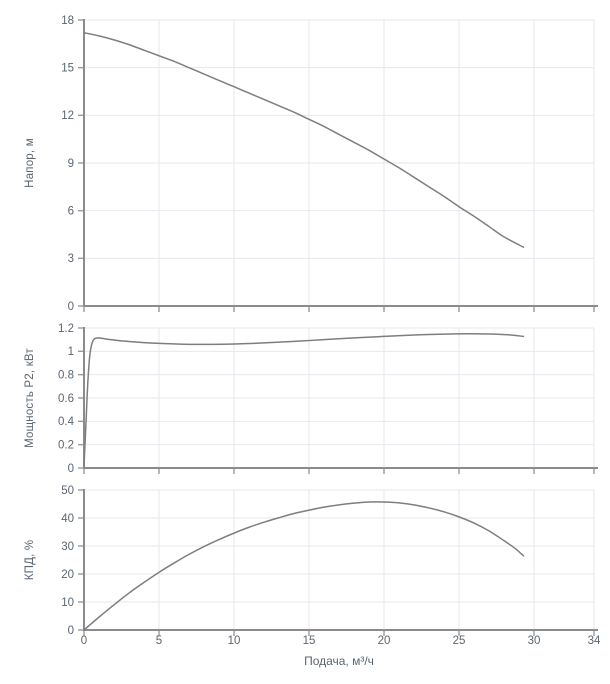 The image size is (610, 684). I want to click on y-tick-label: 50, so click(67, 491).